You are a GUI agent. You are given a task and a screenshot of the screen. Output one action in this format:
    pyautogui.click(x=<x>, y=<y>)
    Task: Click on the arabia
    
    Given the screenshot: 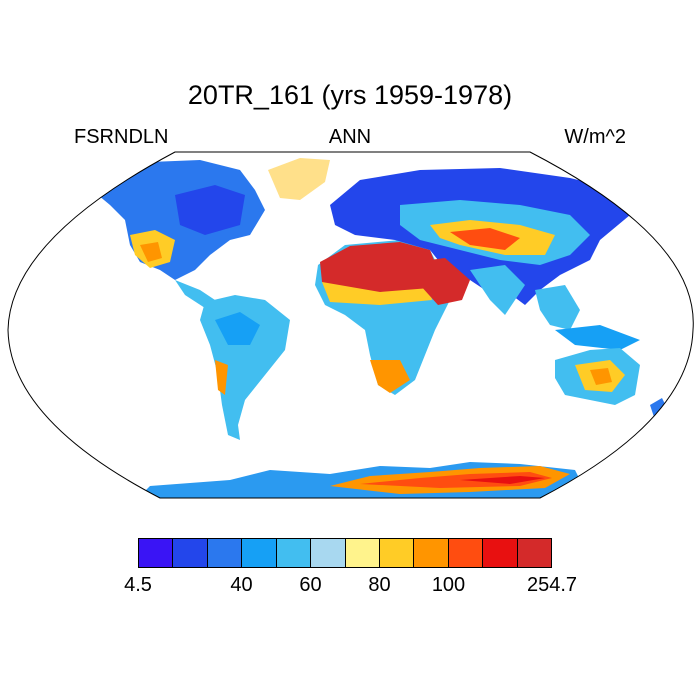 What is the action you would take?
    pyautogui.click(x=442, y=281)
    